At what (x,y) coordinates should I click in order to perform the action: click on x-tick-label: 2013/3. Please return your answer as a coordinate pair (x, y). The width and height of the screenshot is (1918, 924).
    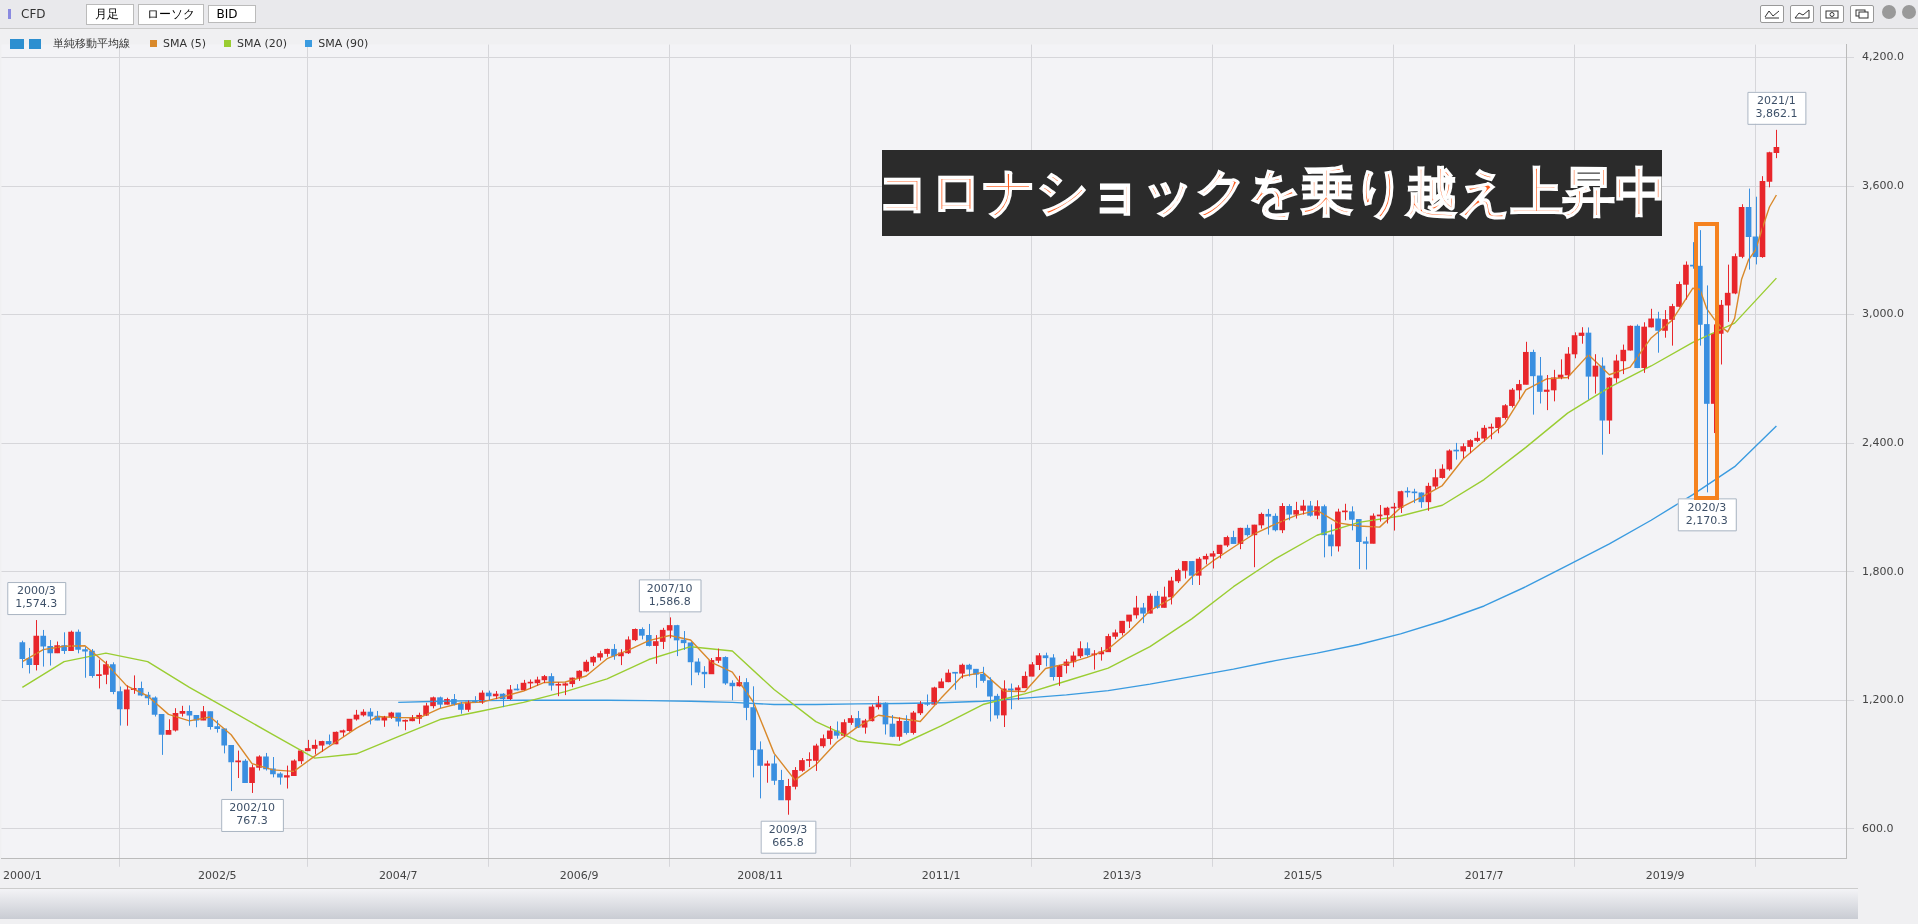
    Looking at the image, I should click on (1122, 876).